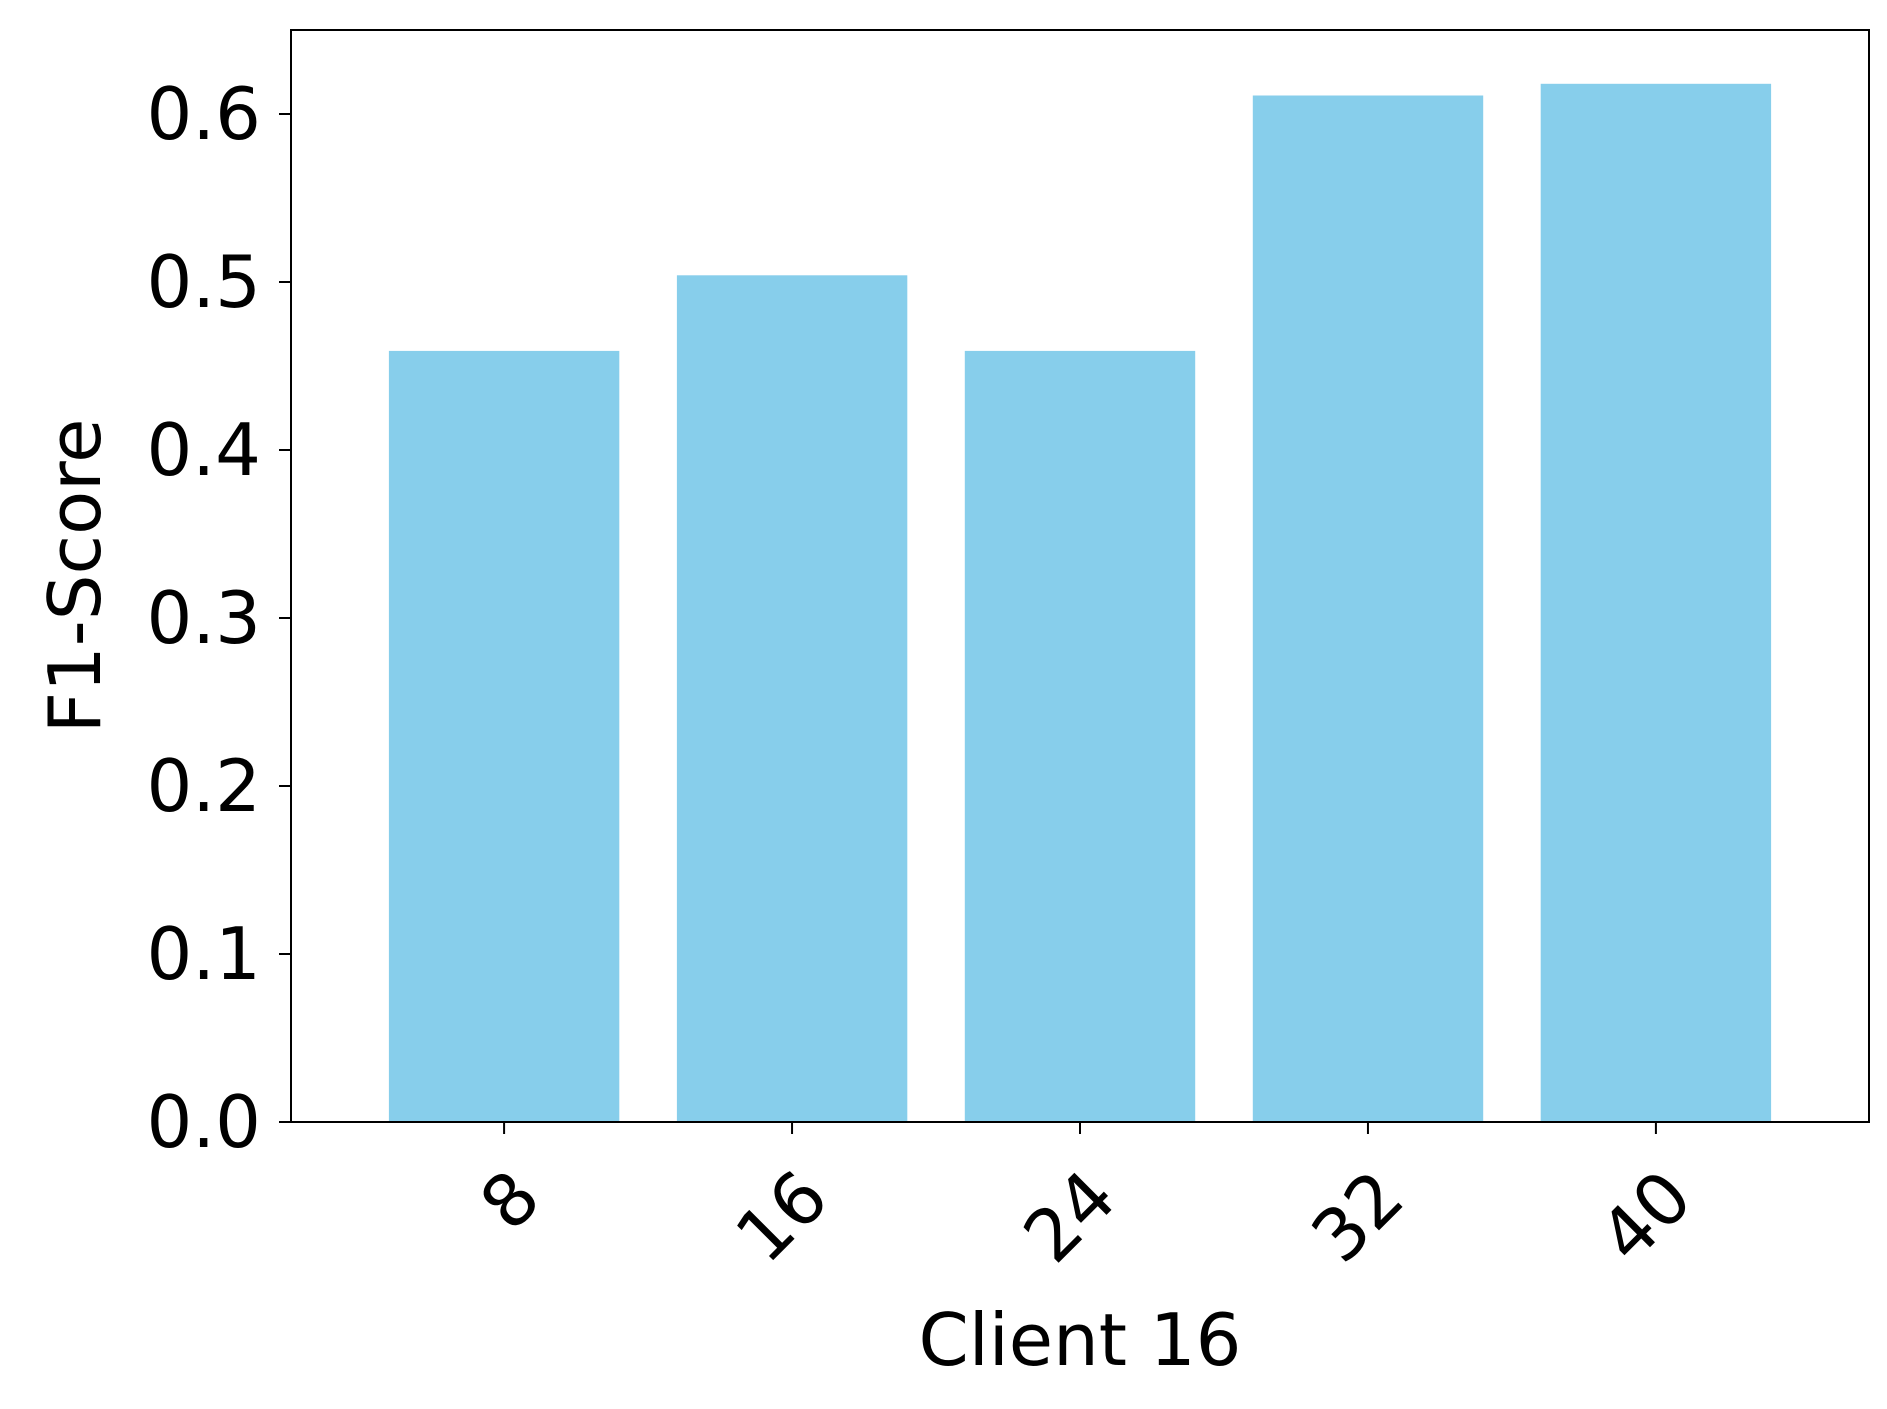 Image resolution: width=1887 pixels, height=1409 pixels. What do you see at coordinates (1080, 1340) in the screenshot?
I see `x-axis-label: Client 16` at bounding box center [1080, 1340].